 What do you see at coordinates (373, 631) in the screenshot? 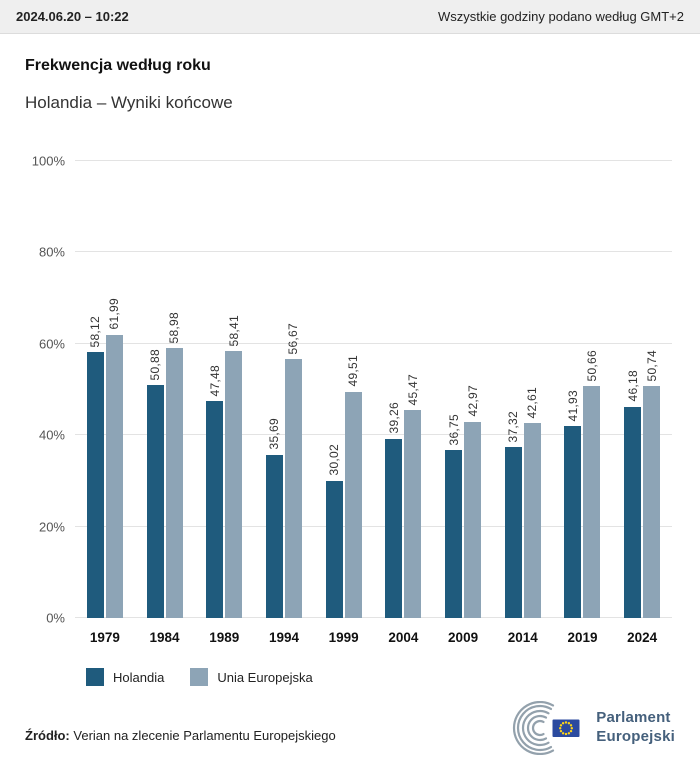
I see `x-labels: 1979 1984 1989 1994 1999 2004 2009 2014 2019 2024` at bounding box center [373, 631].